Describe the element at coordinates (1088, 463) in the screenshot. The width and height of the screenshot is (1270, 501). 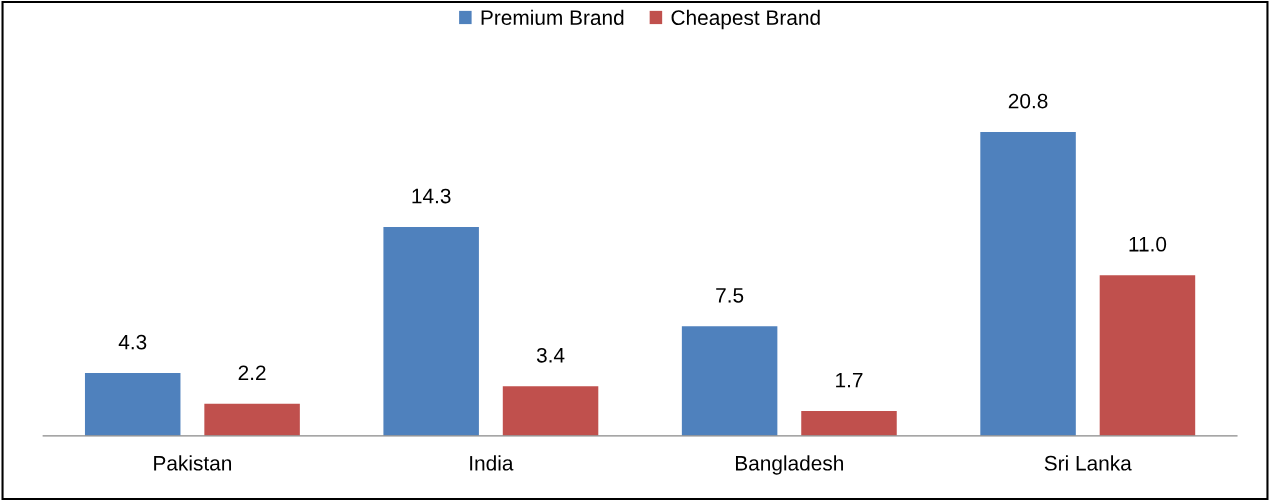
I see `x-tick-label: Sri Lanka` at that location.